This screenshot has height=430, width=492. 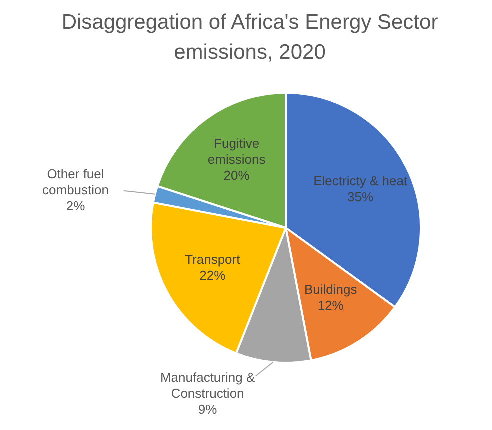 I want to click on data-label: 2%, so click(x=76, y=206).